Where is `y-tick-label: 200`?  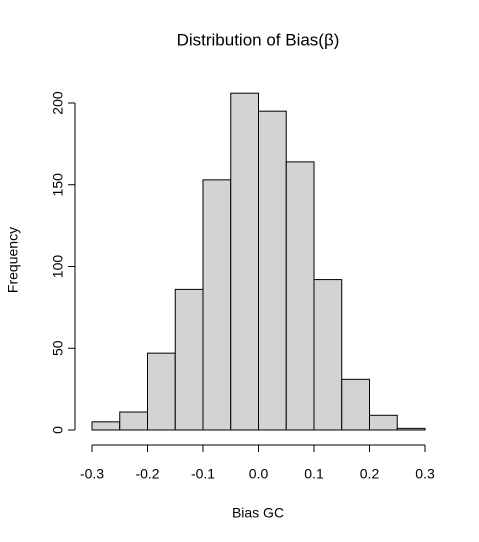
y-tick-label: 200 is located at coordinates (58, 103).